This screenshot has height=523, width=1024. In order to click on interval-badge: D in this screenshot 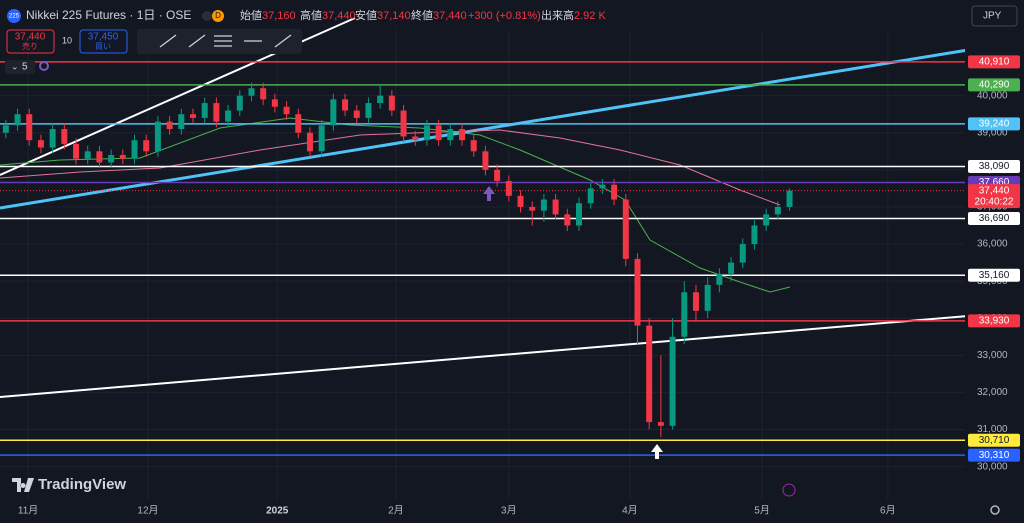, I will do `click(218, 15)`.